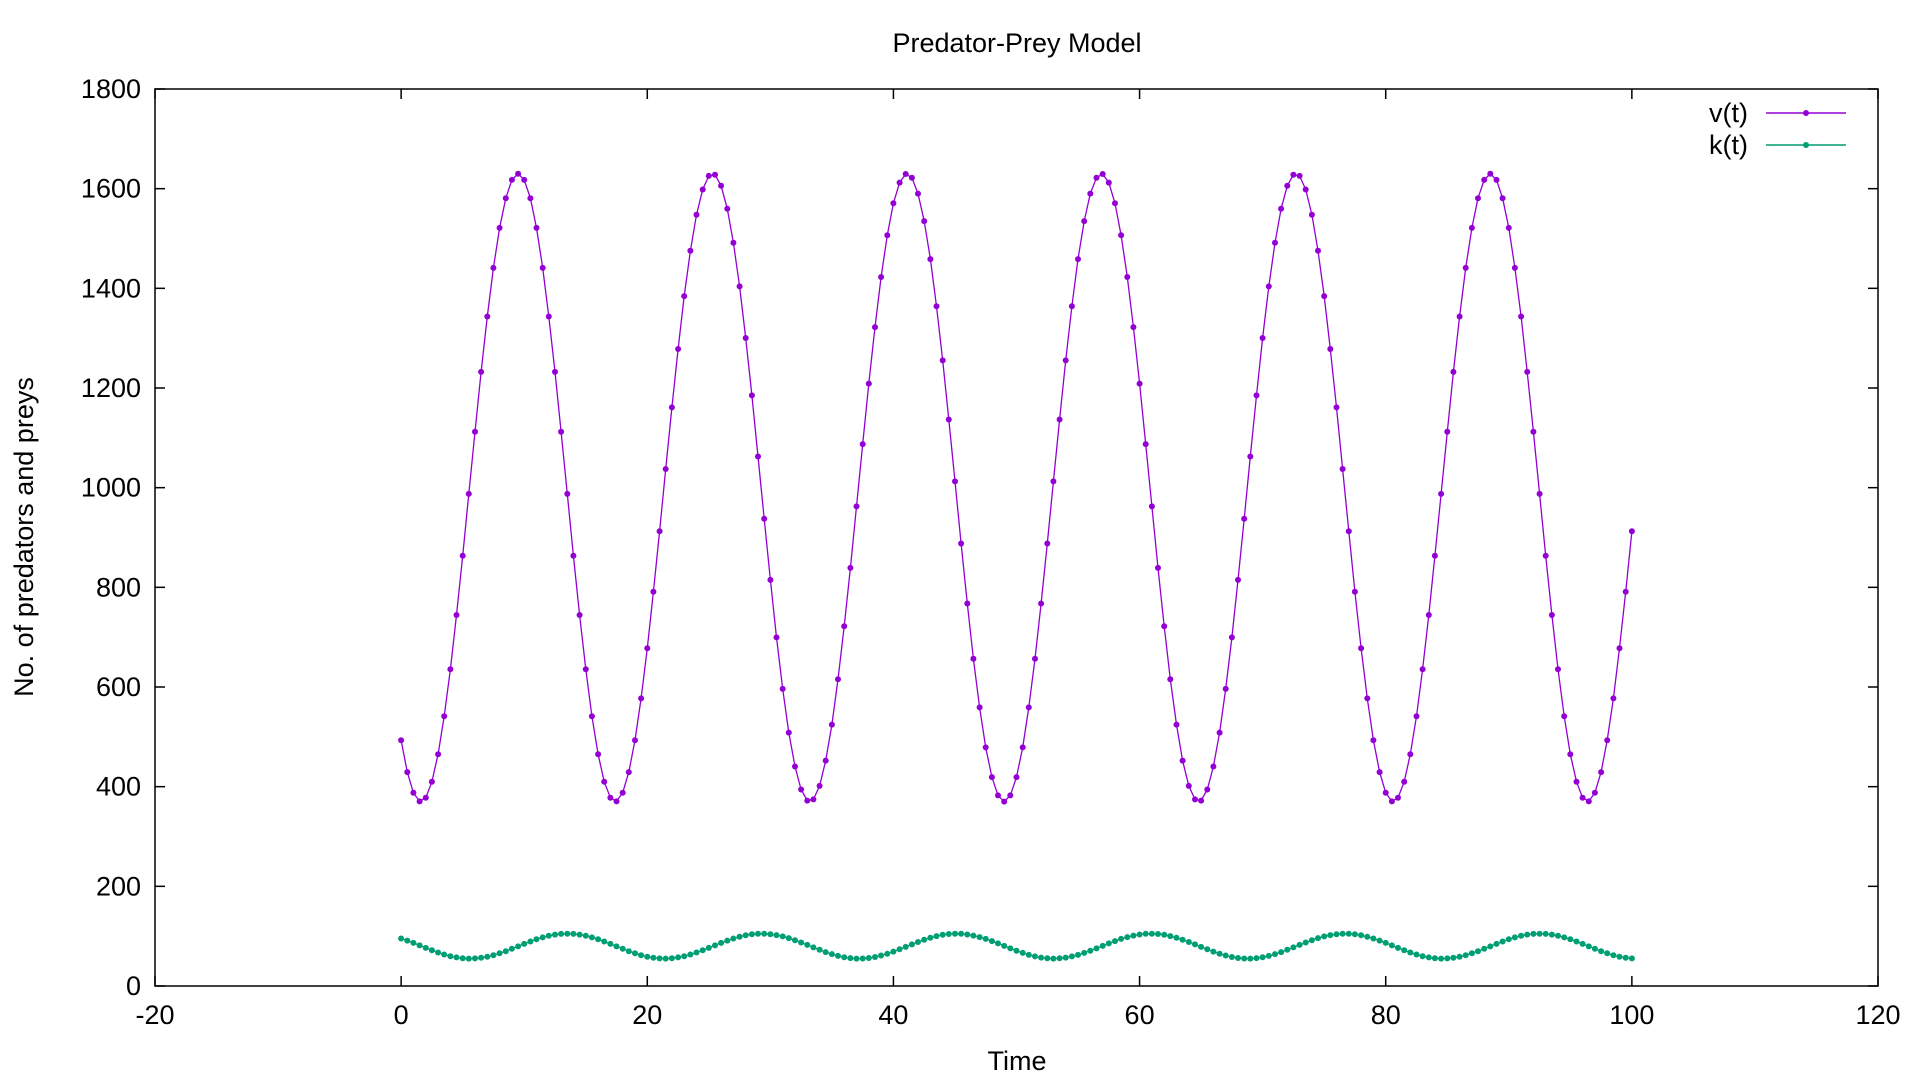 This screenshot has width=1920, height=1080. Describe the element at coordinates (111, 488) in the screenshot. I see `y-tick-label: 1000` at that location.